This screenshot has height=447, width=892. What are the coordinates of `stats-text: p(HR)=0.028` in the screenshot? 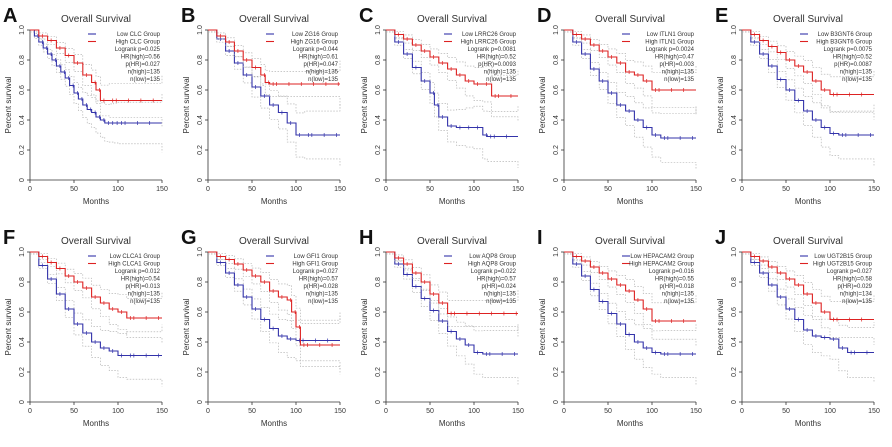 It's located at (320, 287).